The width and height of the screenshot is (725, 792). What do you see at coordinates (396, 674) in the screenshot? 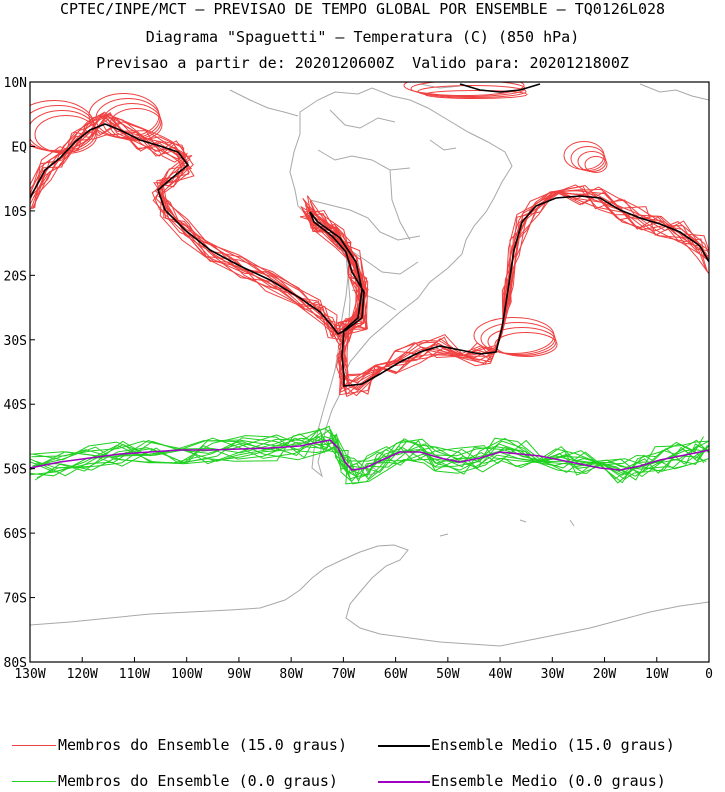
I see `lon-label: 60W` at bounding box center [396, 674].